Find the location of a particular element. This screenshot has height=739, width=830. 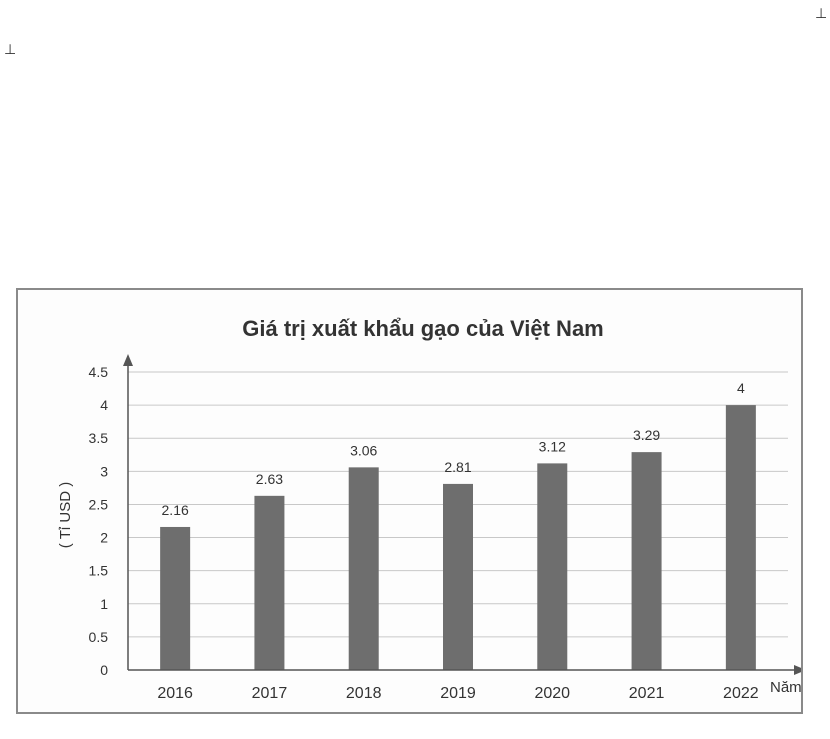

y-tick-label: 2 is located at coordinates (104, 538).